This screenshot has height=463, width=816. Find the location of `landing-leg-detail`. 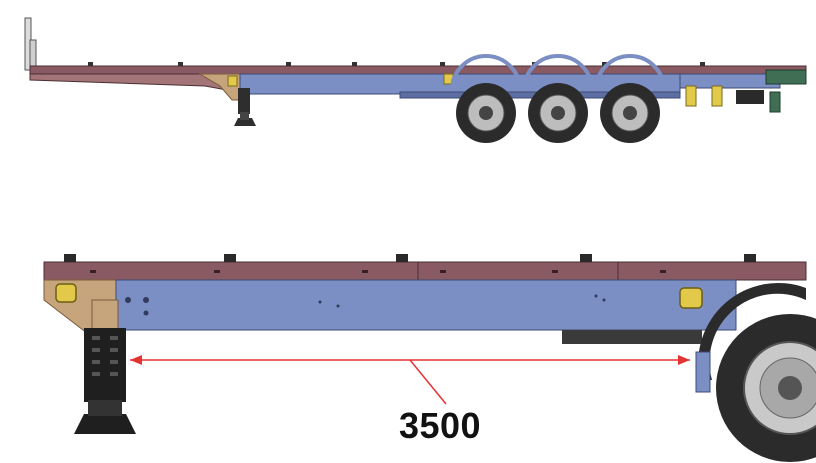

landing-leg-detail is located at coordinates (105, 366).